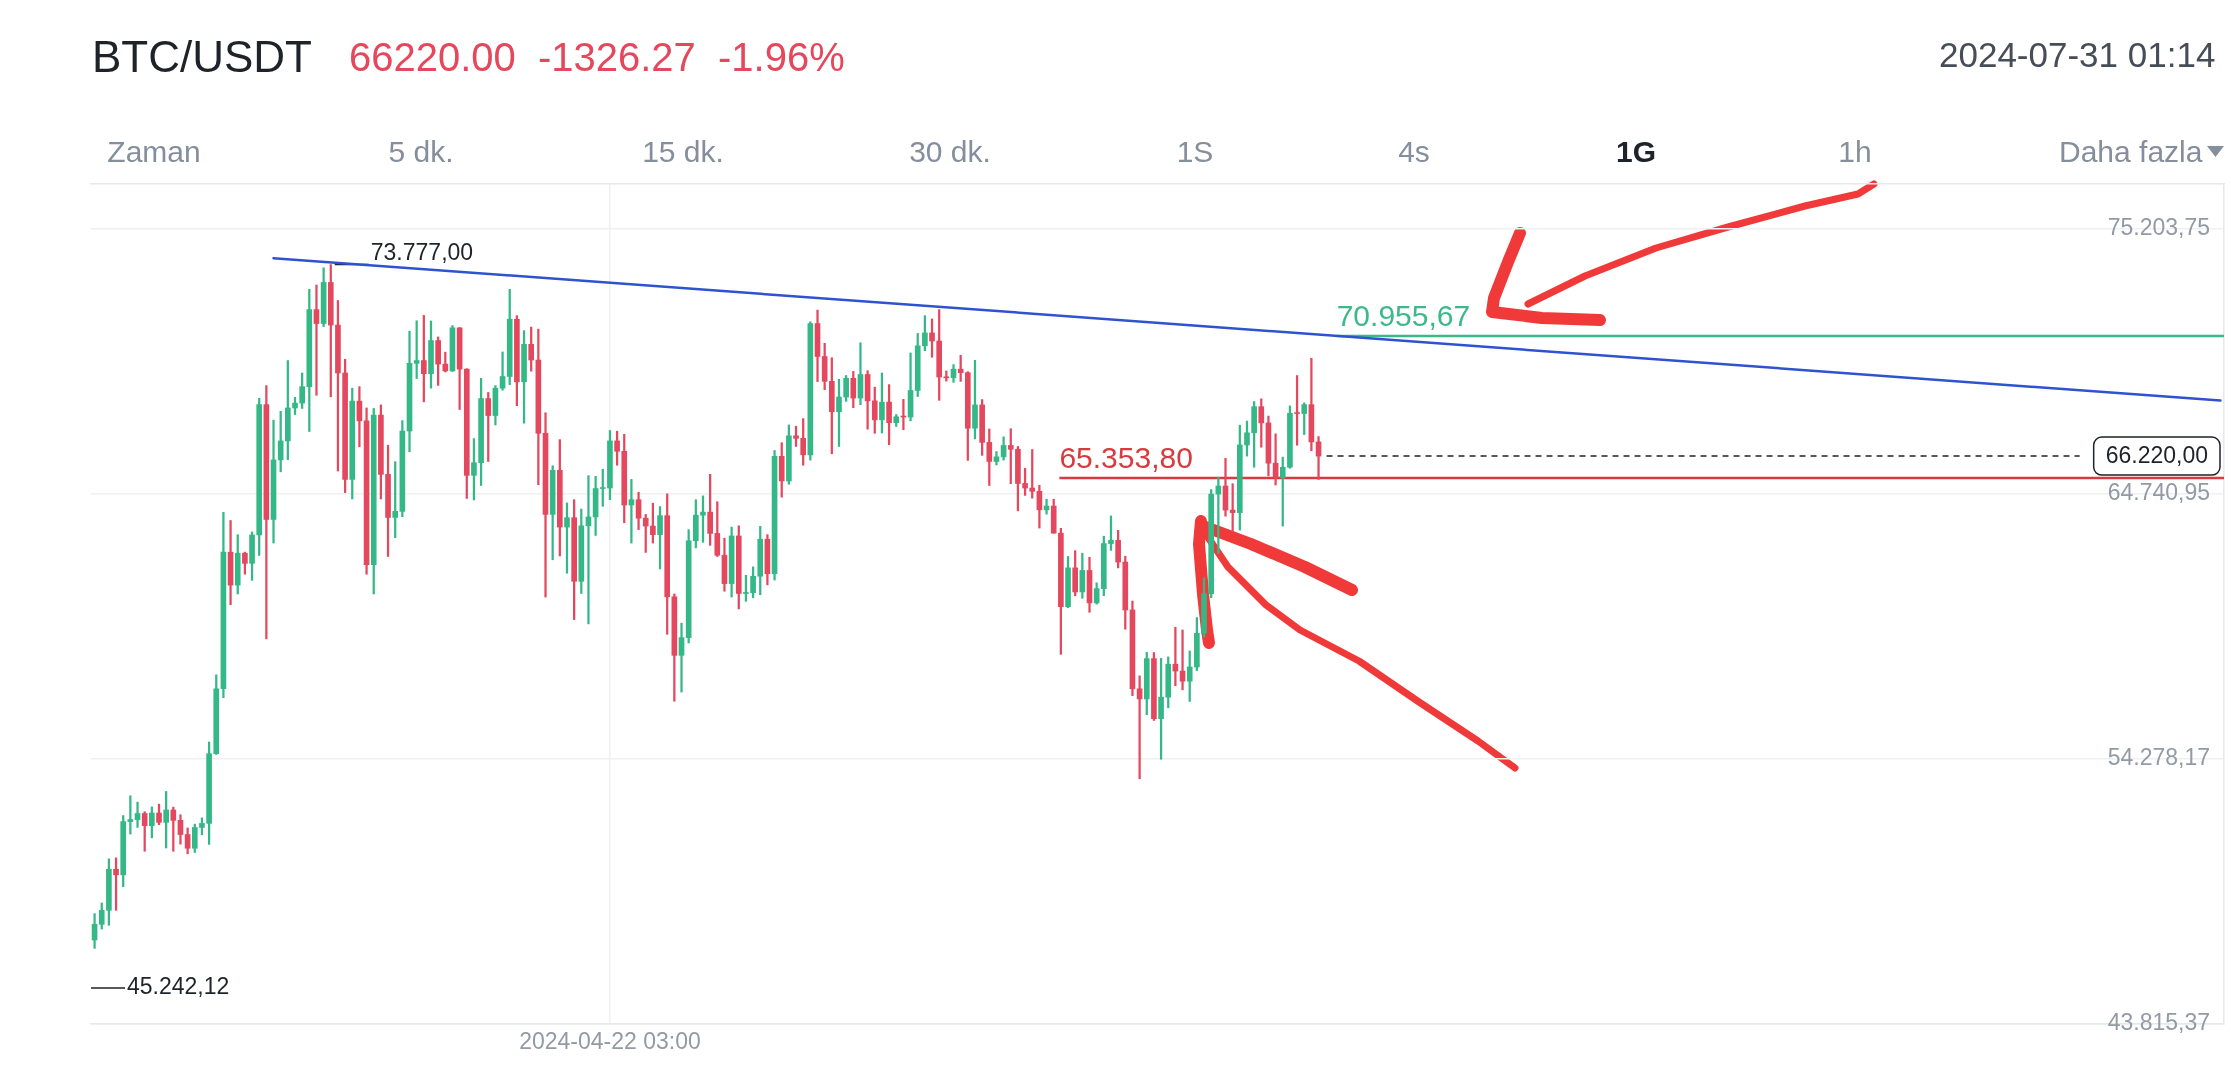 The height and width of the screenshot is (1079, 2231). I want to click on ref-line-label: 70.955,67, so click(1403, 316).